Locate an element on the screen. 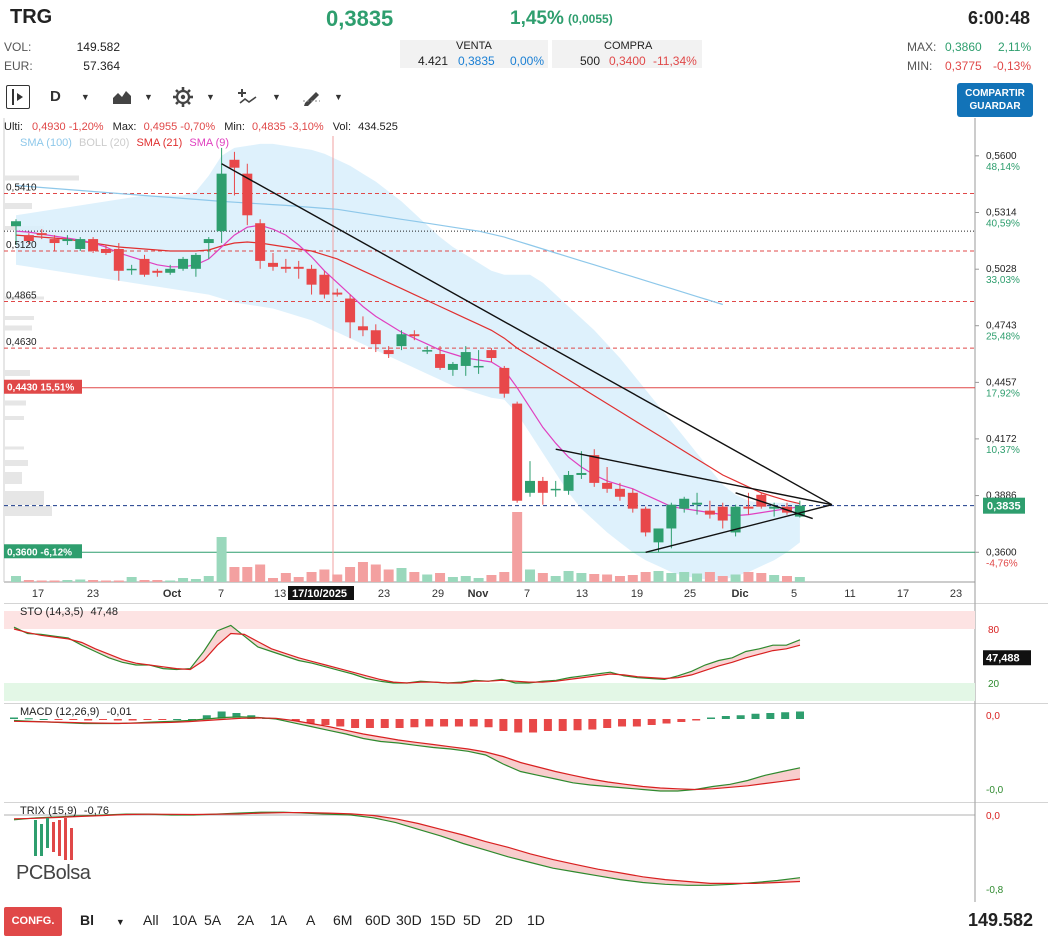  indicators-icon is located at coordinates (247, 96).